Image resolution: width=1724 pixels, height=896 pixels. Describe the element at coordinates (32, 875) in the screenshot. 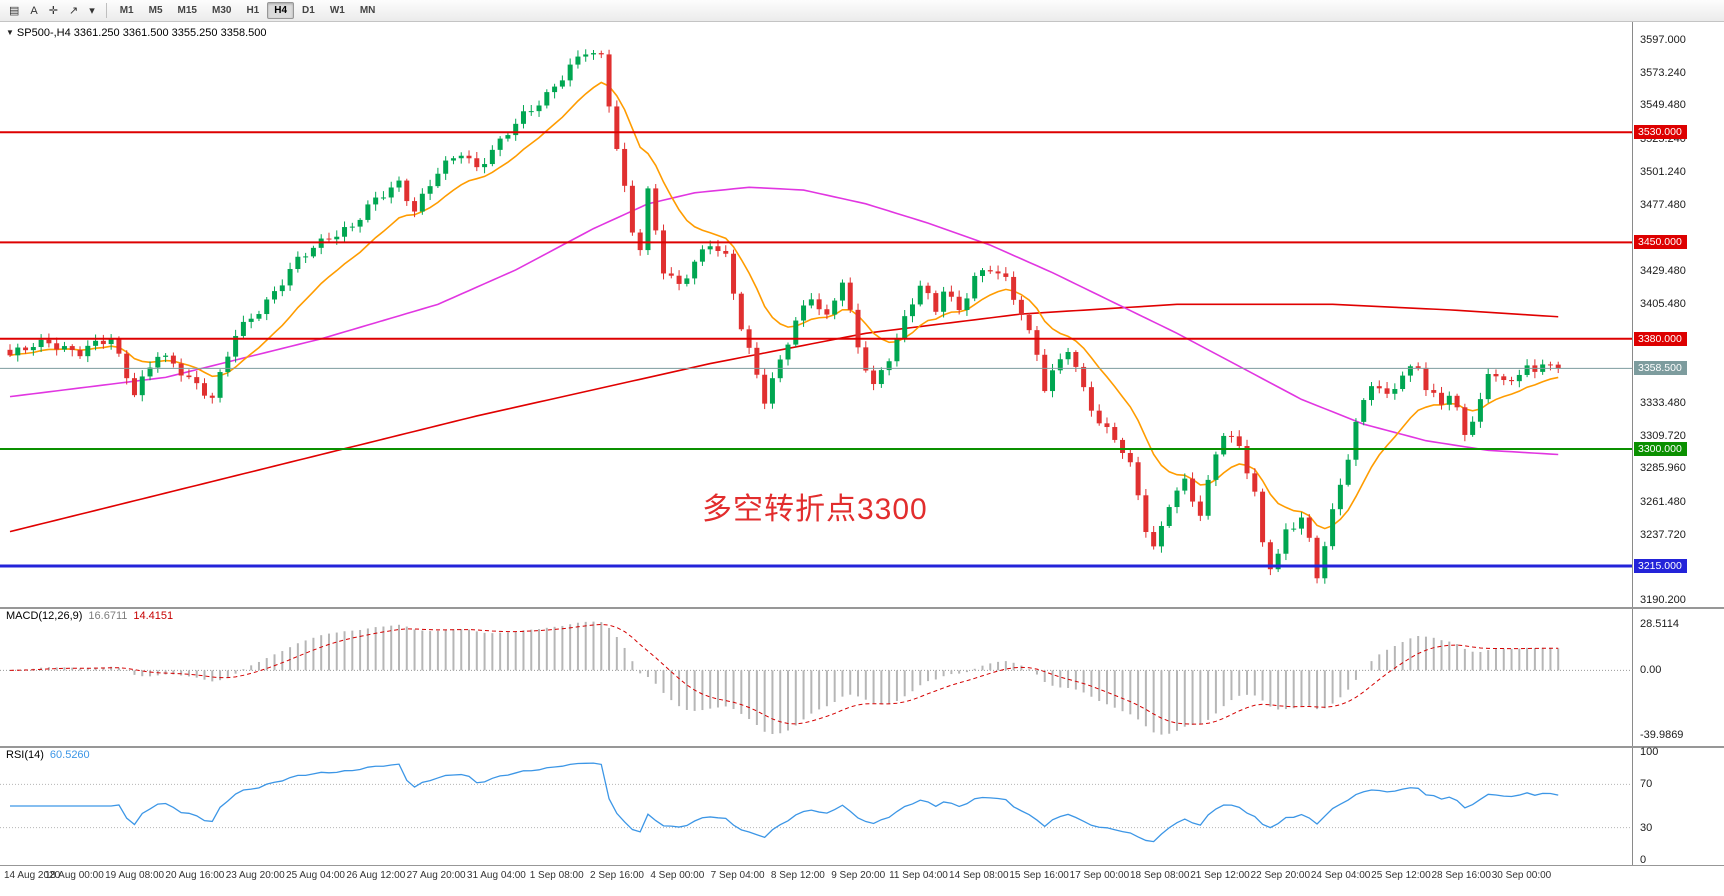

I see `time-axis-label: 14 Aug 2020` at that location.